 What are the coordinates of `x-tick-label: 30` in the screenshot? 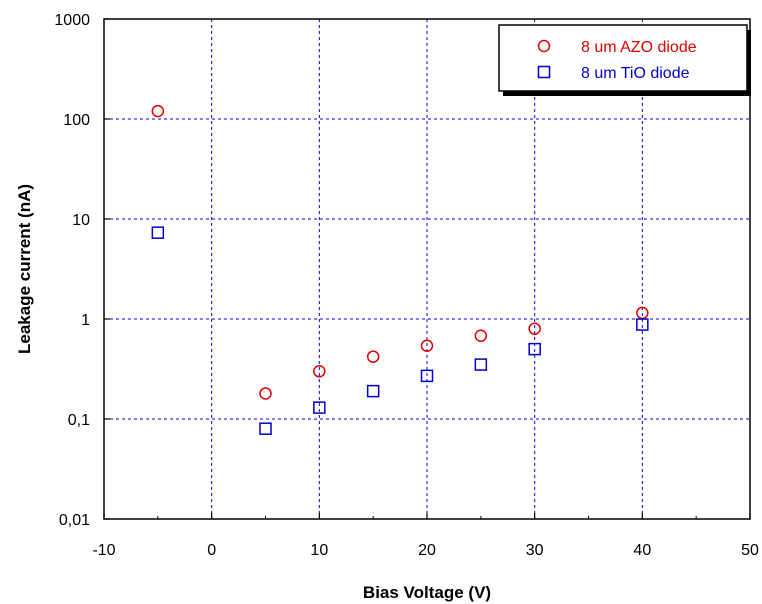 It's located at (535, 550).